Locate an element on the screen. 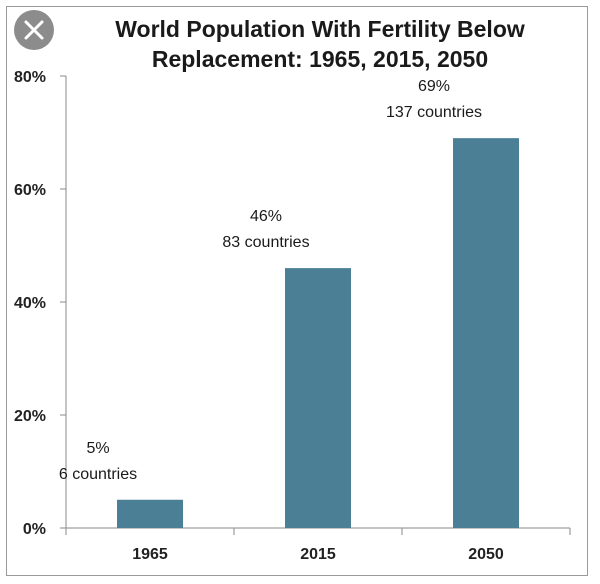 The height and width of the screenshot is (584, 600). data-label-countries: 83 countries is located at coordinates (265, 242).